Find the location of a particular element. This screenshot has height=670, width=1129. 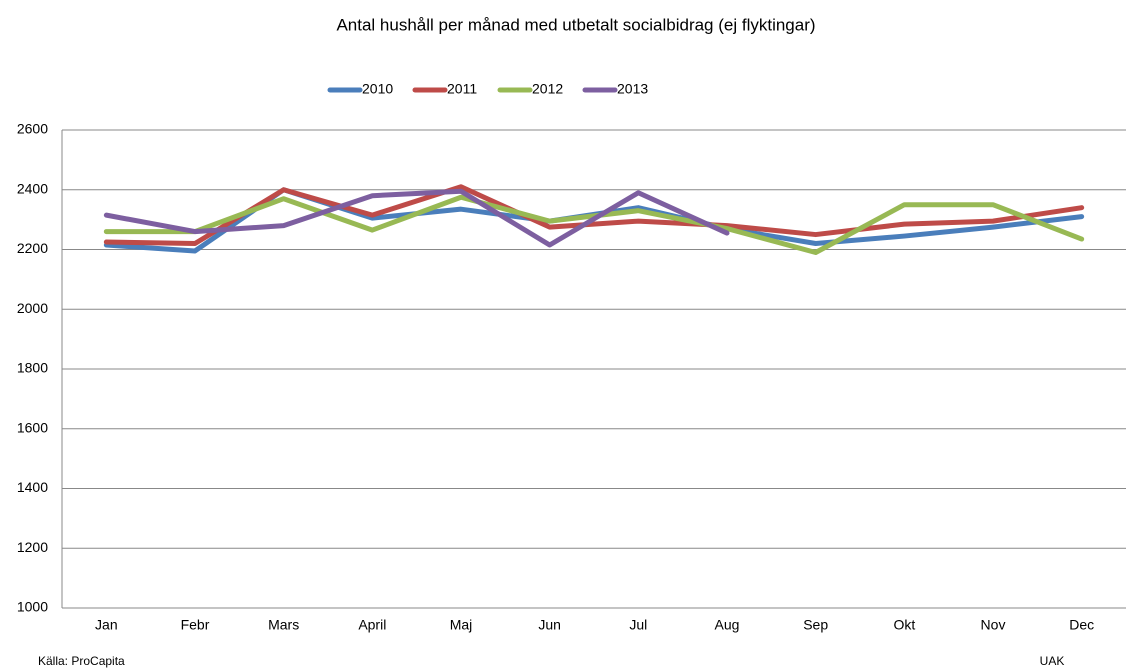

legend-label: 2011 is located at coordinates (462, 89).